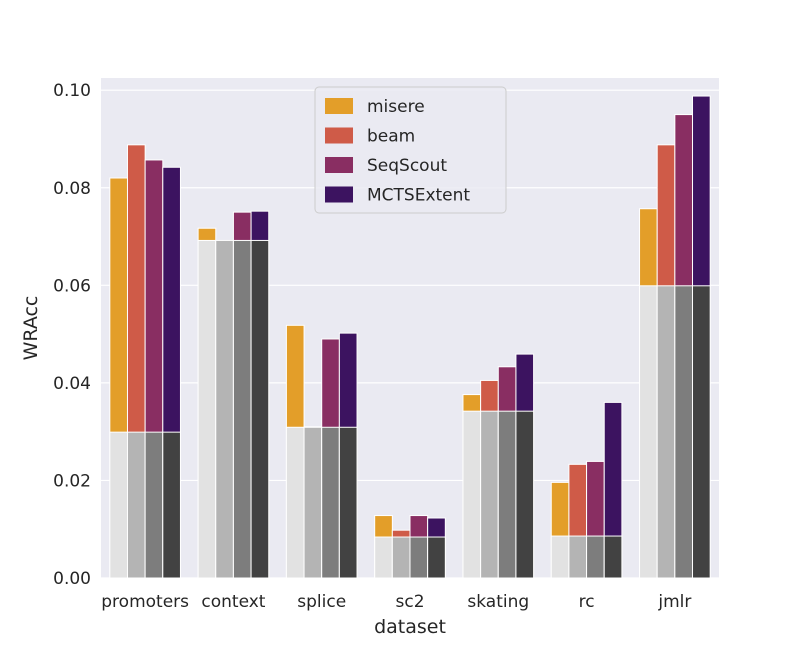 Image resolution: width=800 pixels, height=650 pixels. What do you see at coordinates (674, 602) in the screenshot?
I see `x-tick-label: jmlr` at bounding box center [674, 602].